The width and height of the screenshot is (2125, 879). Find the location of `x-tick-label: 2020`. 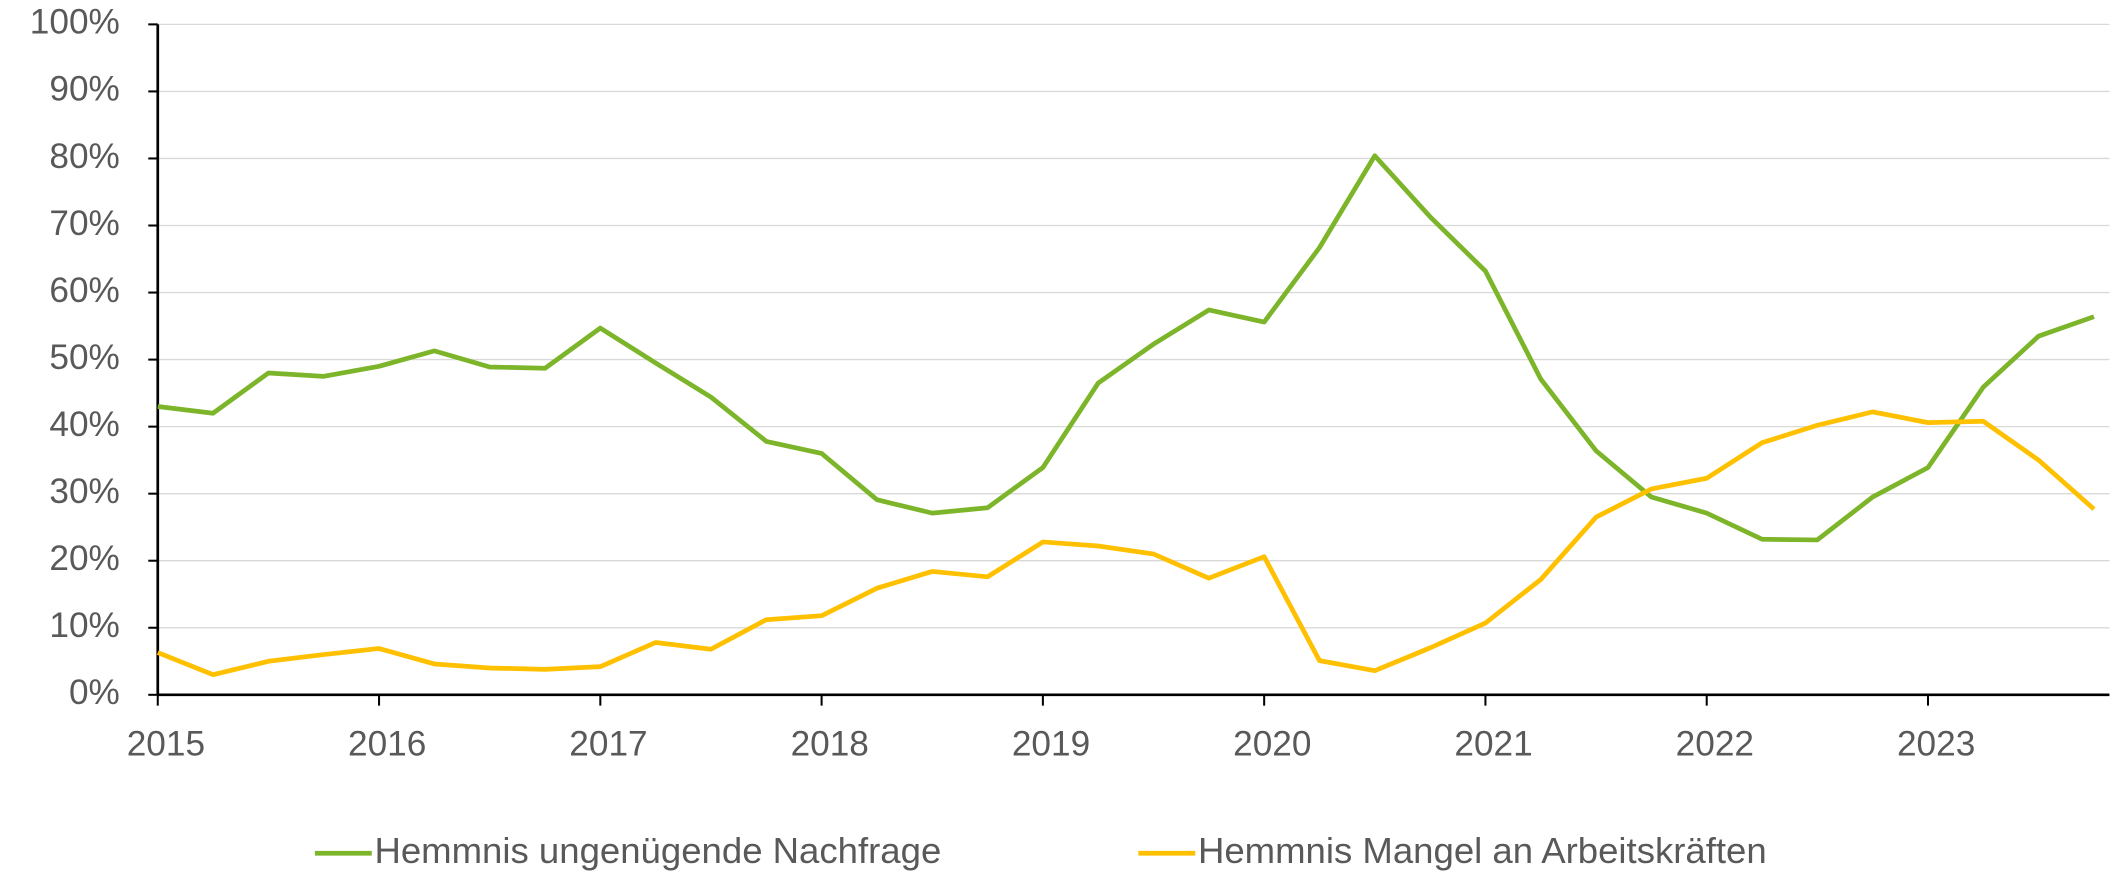

x-tick-label: 2020 is located at coordinates (1272, 744).